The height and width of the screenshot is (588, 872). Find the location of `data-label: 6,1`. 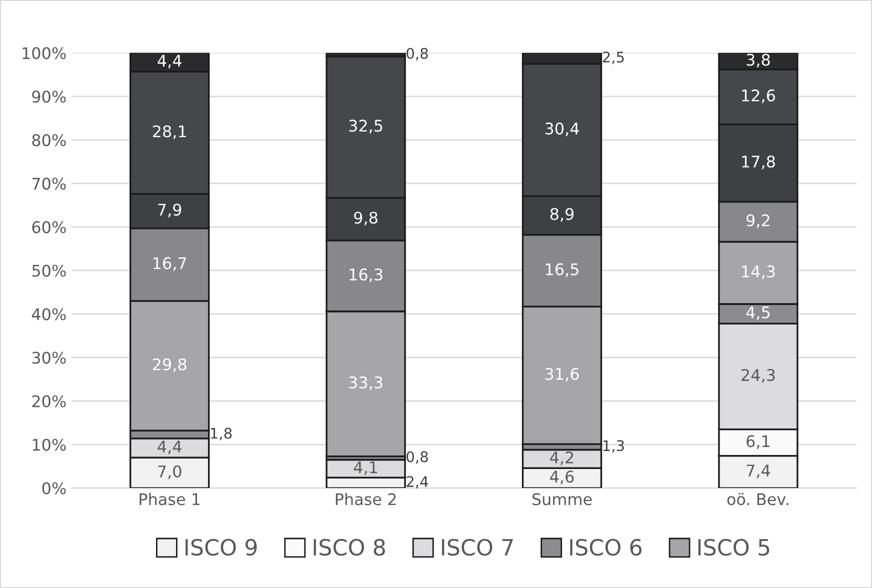

data-label: 6,1 is located at coordinates (758, 442).